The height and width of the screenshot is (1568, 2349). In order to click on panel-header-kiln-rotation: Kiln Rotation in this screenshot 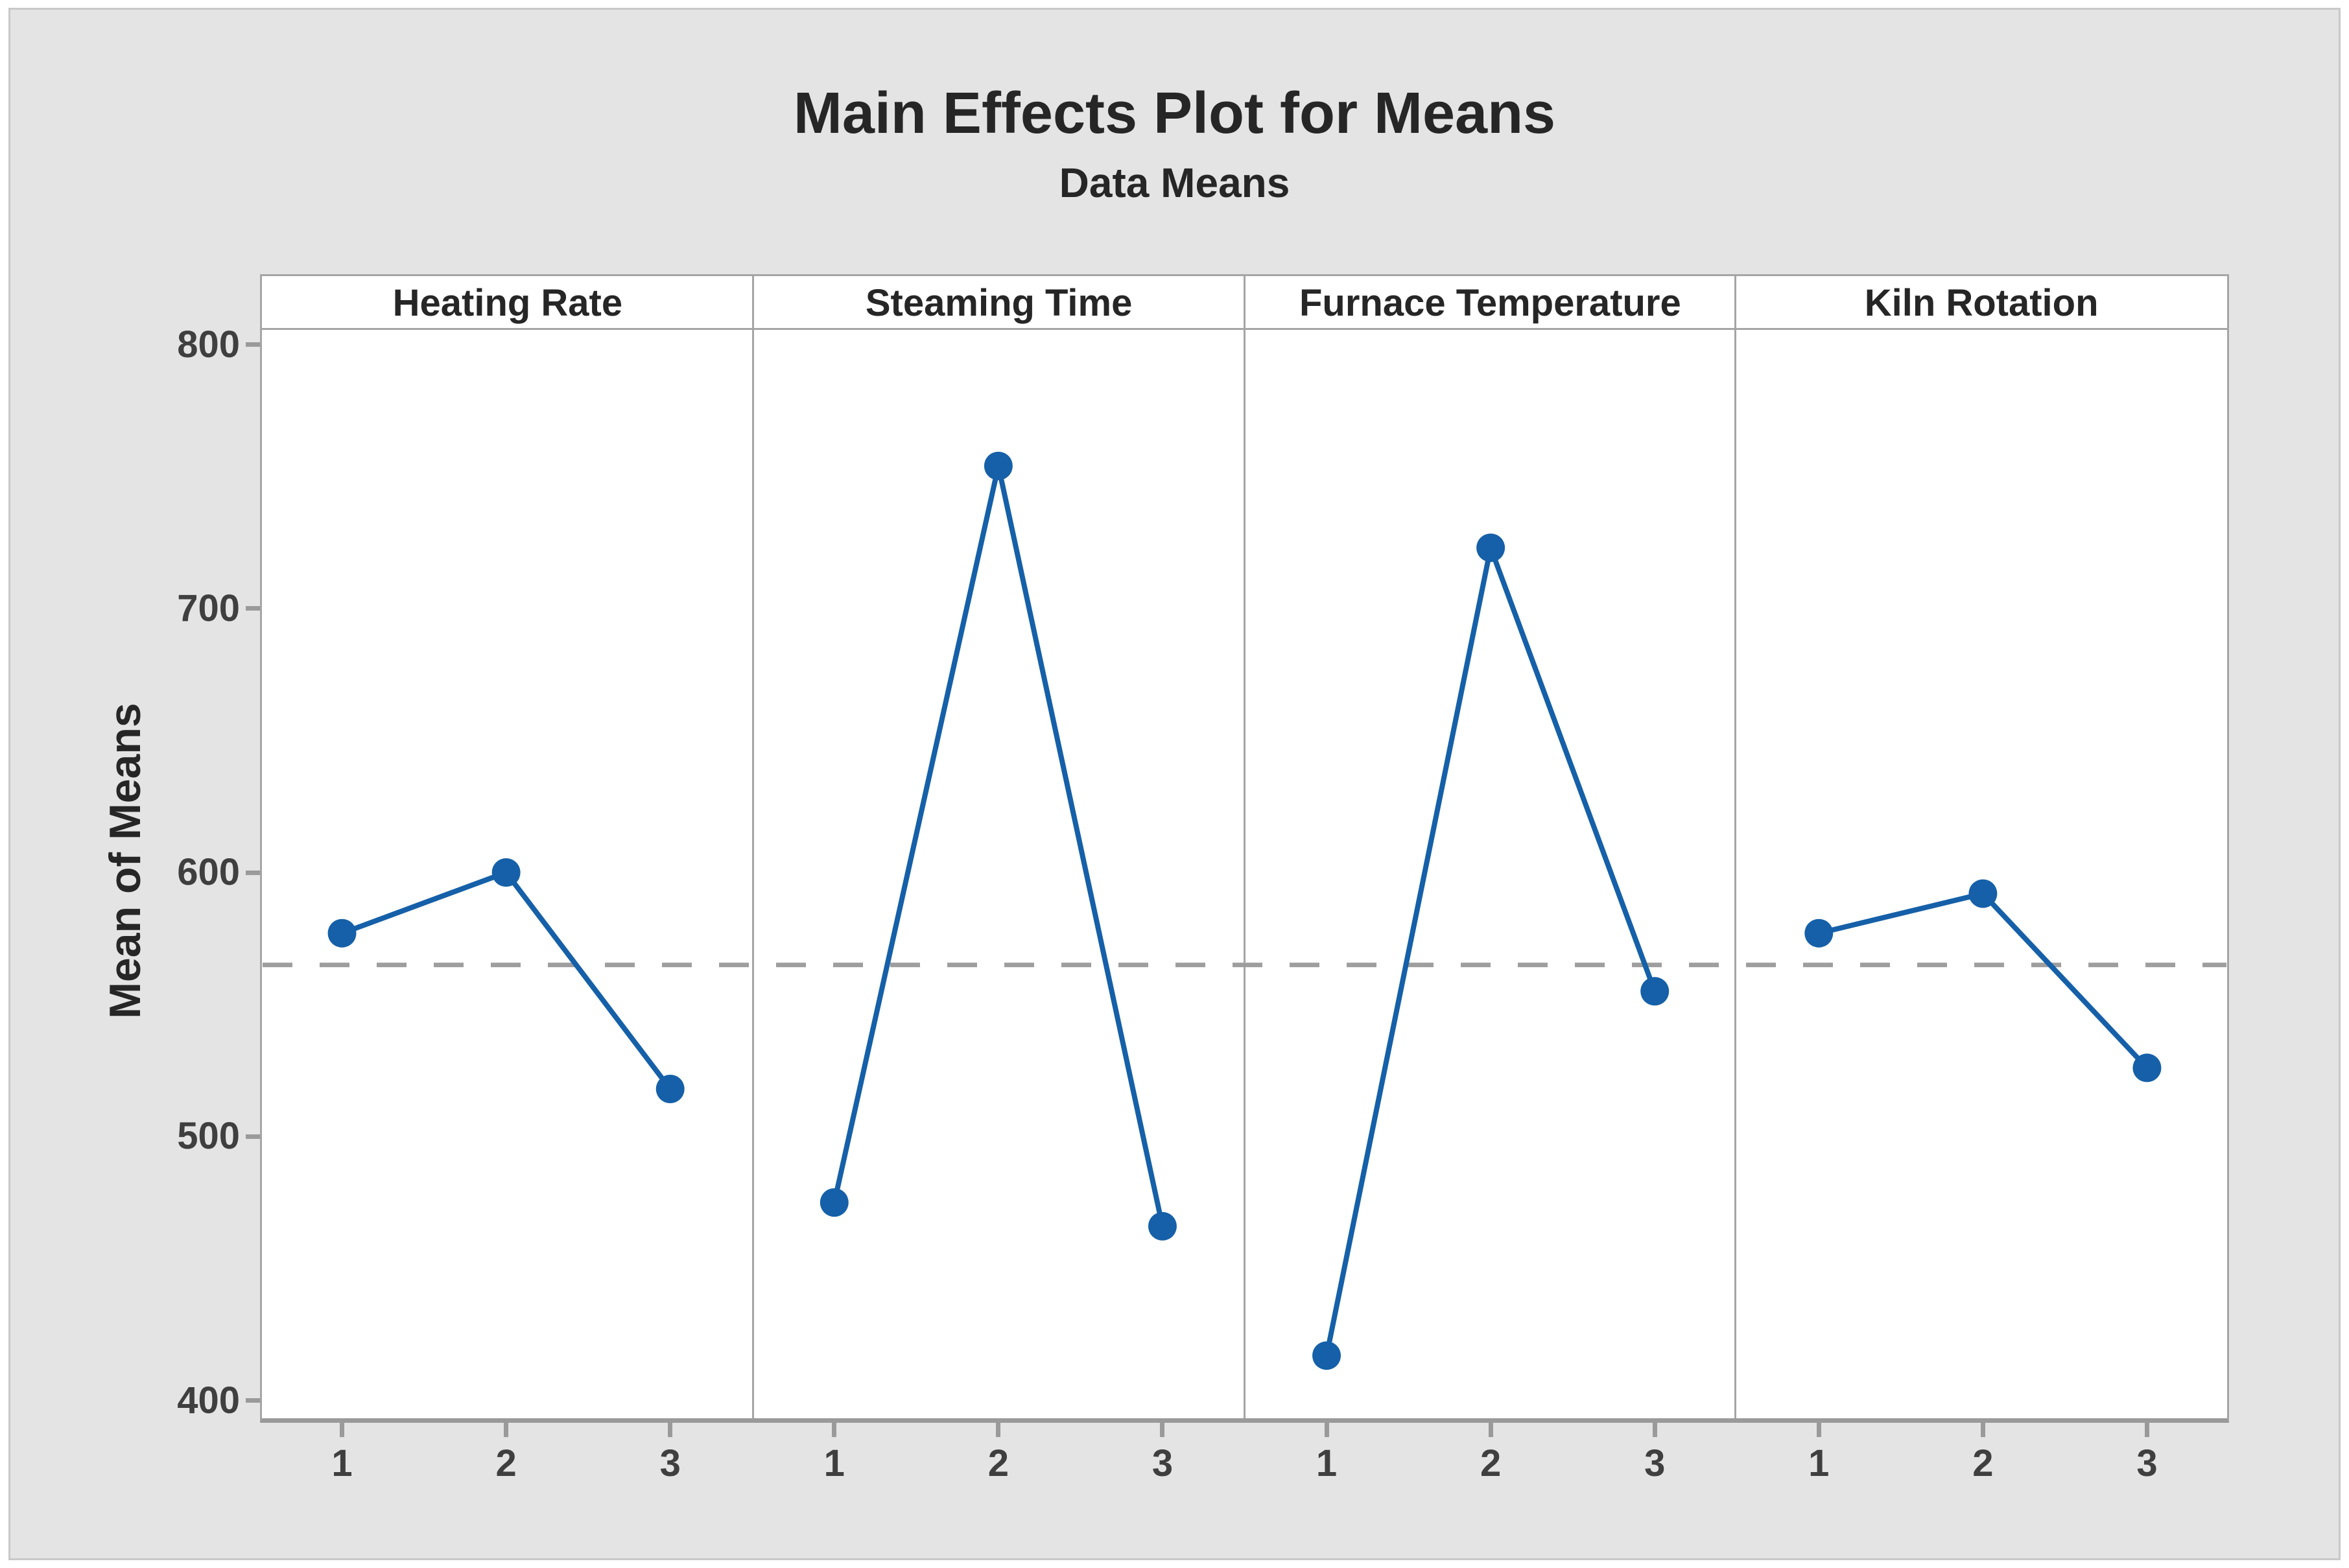, I will do `click(1981, 303)`.